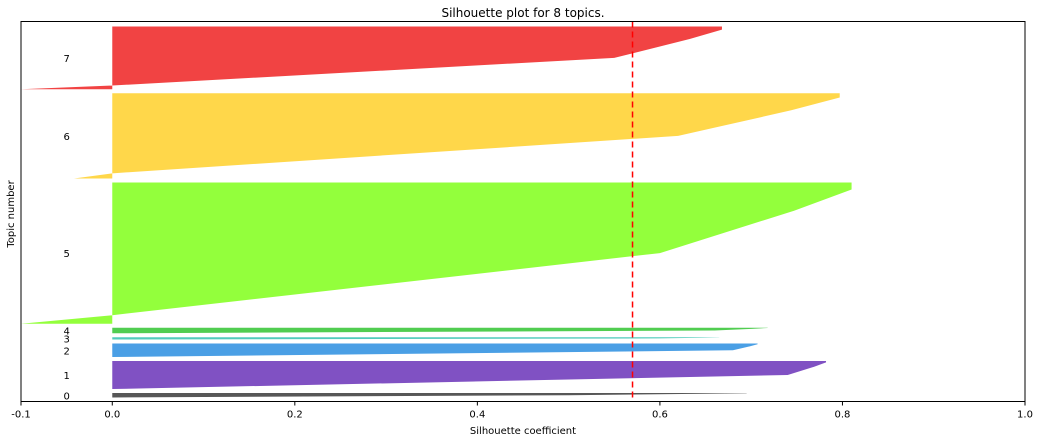 The height and width of the screenshot is (441, 1040). What do you see at coordinates (112, 415) in the screenshot?
I see `x-tick-label: 0.0` at bounding box center [112, 415].